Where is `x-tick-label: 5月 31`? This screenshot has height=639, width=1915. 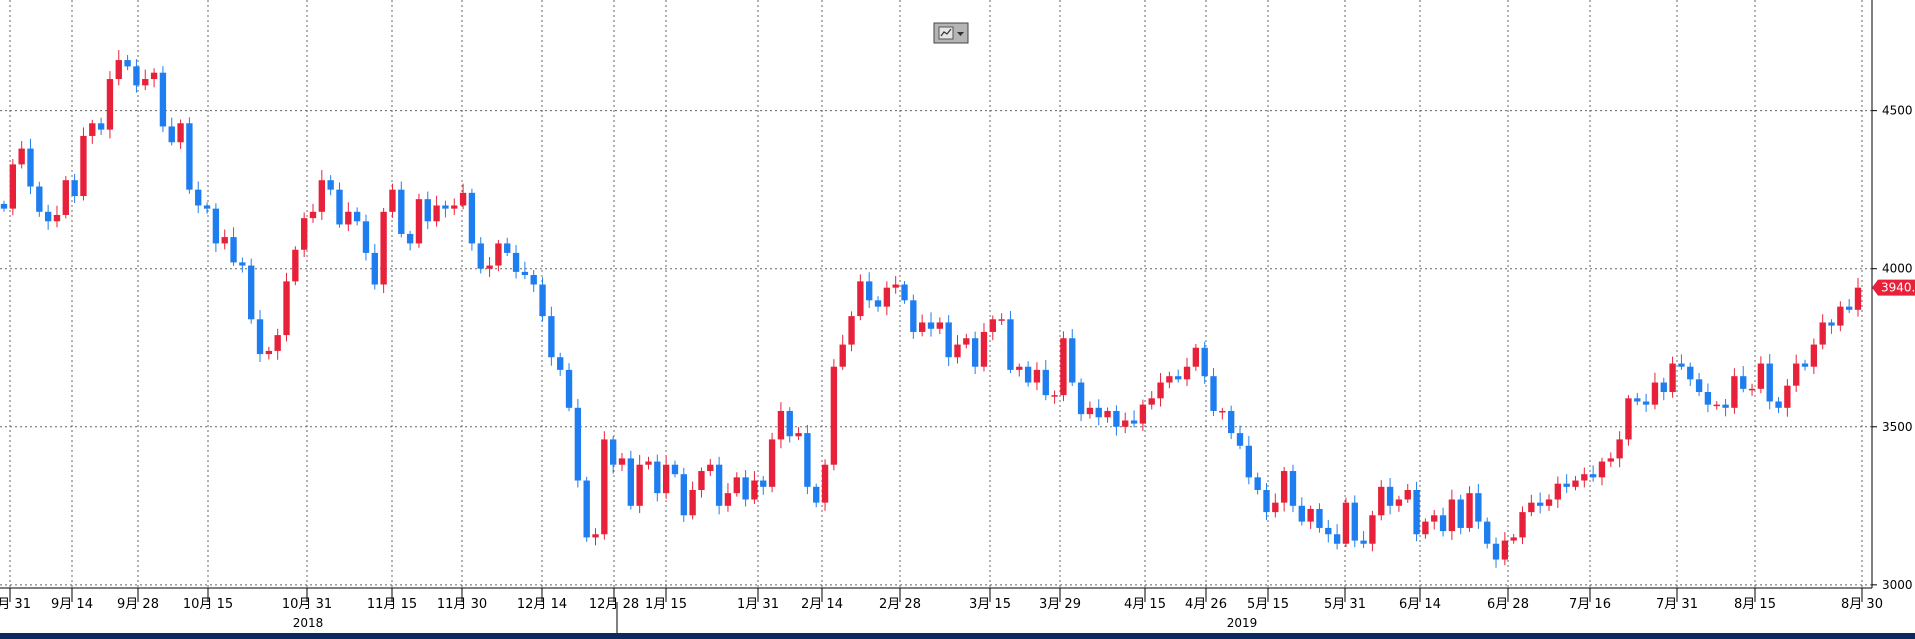 x-tick-label: 5月 31 is located at coordinates (1345, 604).